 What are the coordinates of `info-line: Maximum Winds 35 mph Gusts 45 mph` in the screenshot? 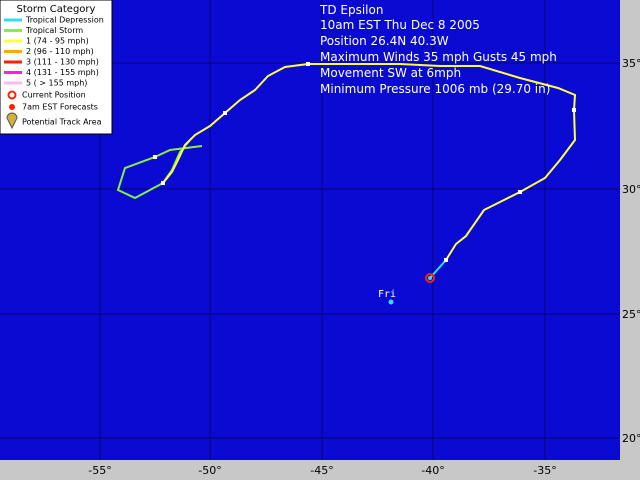 It's located at (438, 57).